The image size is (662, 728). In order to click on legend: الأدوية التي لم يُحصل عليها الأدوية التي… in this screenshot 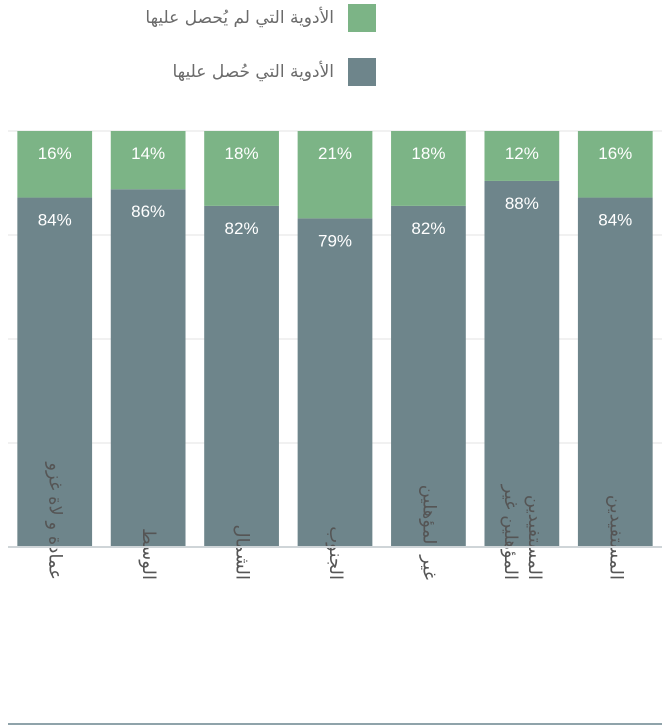, I will do `click(260, 58)`.